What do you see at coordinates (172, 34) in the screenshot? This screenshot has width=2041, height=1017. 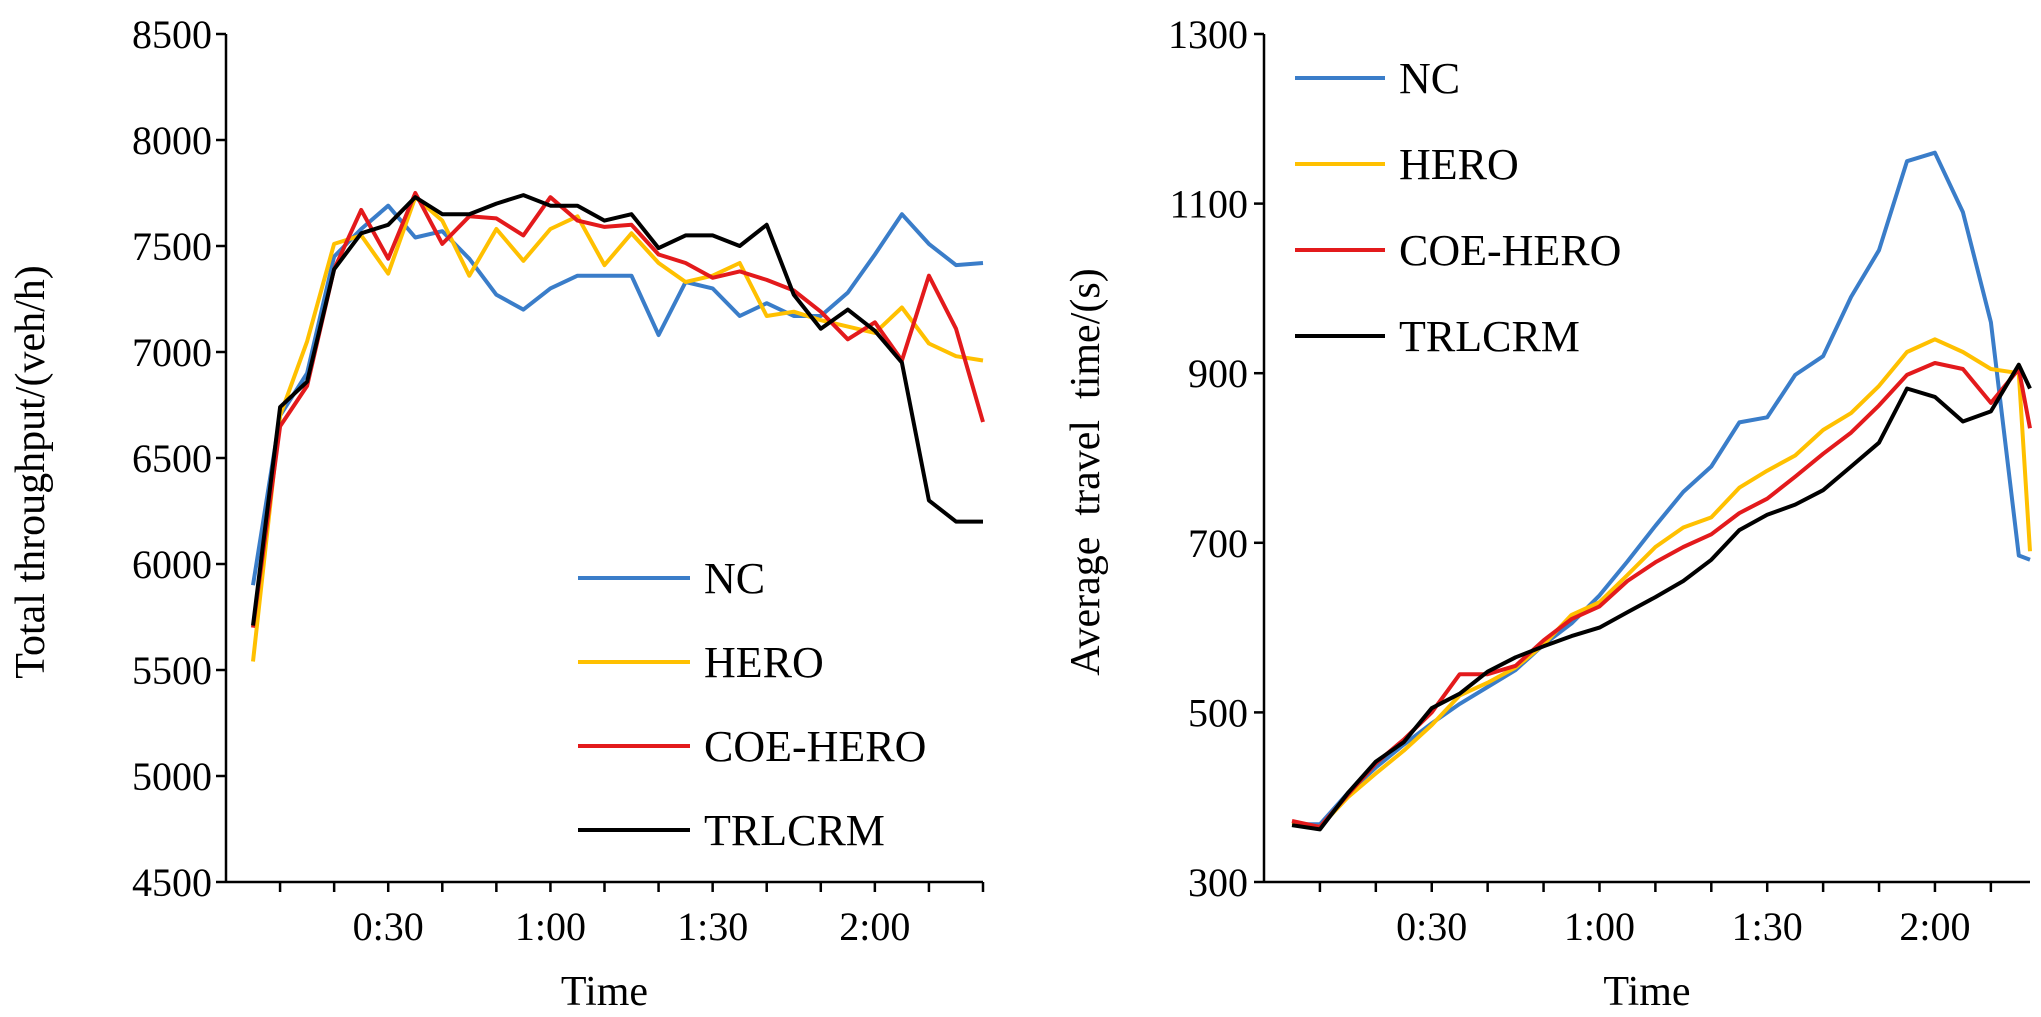 I see `throughput-y-tick-label: 8500` at bounding box center [172, 34].